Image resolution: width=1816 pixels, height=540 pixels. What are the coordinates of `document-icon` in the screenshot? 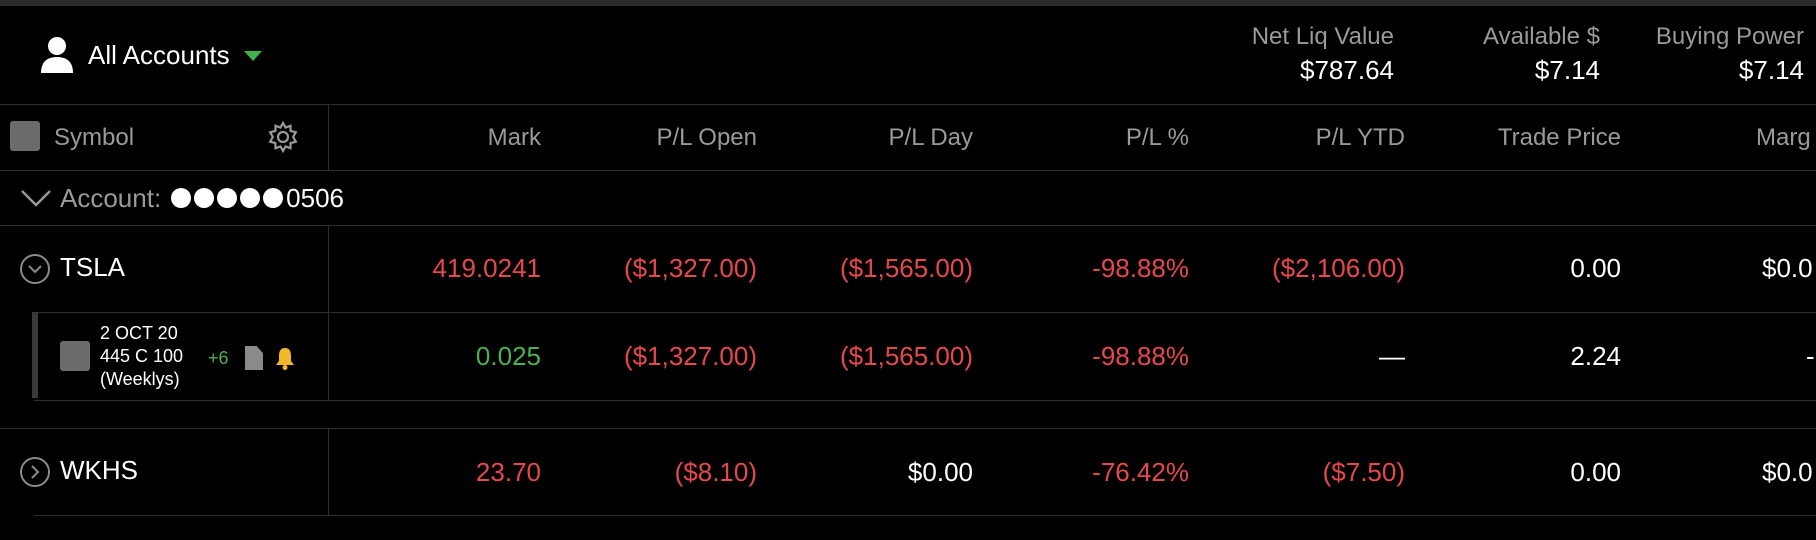 It's located at (254, 358).